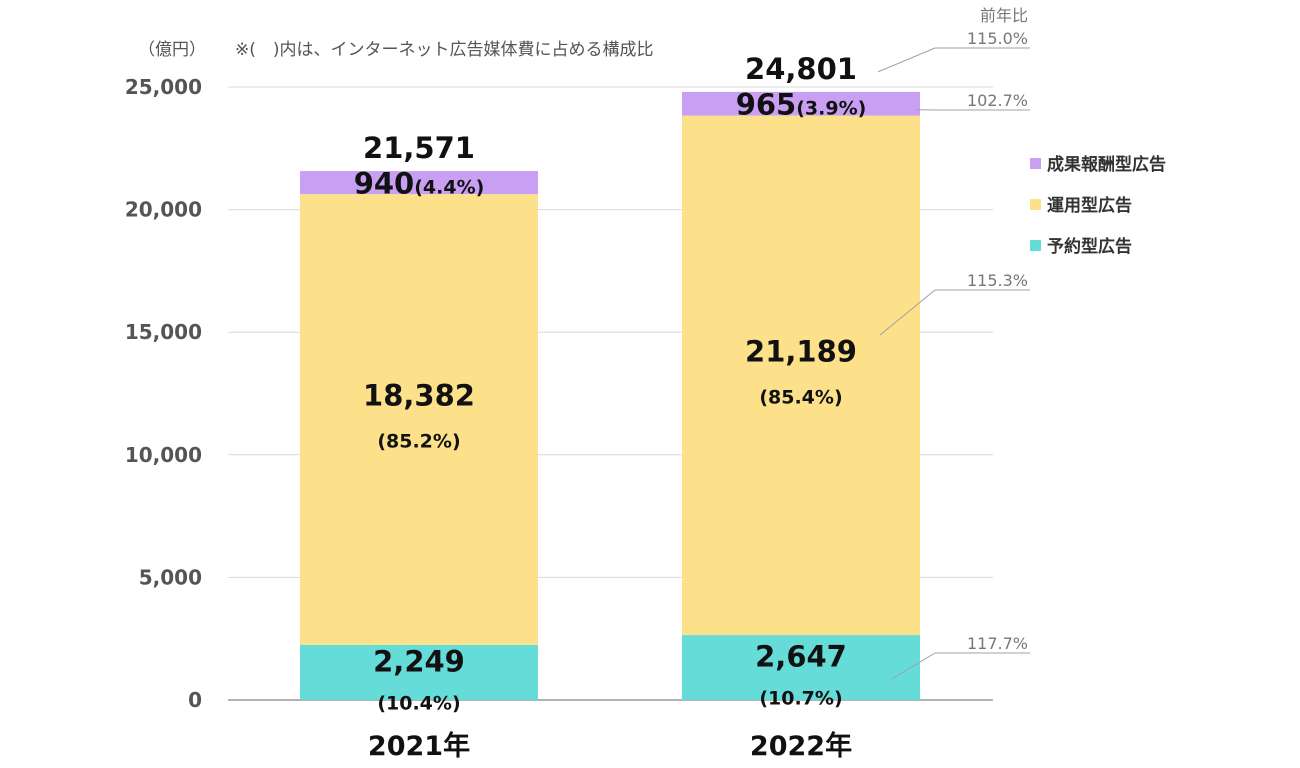 This screenshot has width=1300, height=768. Describe the element at coordinates (610, 746) in the screenshot. I see `x-axis-category-labels: 2021年 2022年` at that location.